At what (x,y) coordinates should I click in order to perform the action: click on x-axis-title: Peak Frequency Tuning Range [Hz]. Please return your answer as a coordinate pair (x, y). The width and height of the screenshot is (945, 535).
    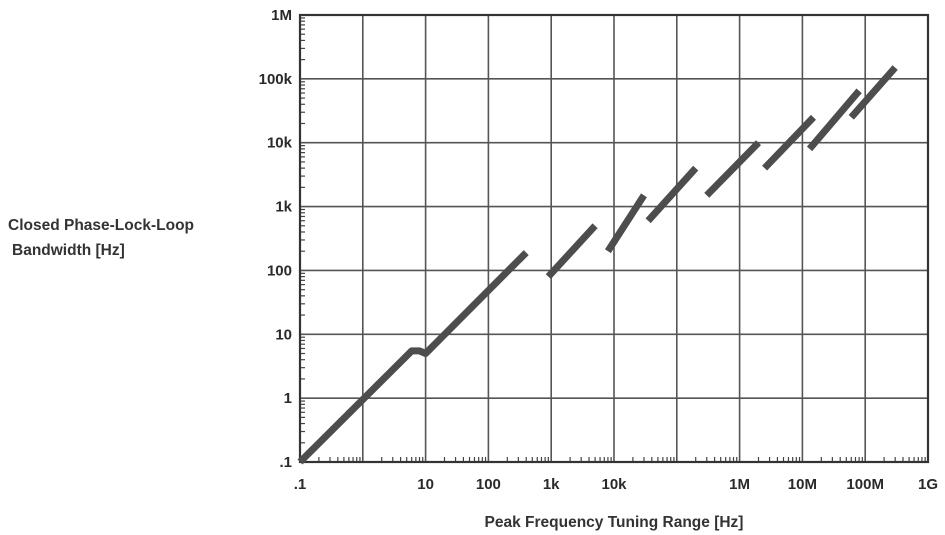
    Looking at the image, I should click on (614, 522).